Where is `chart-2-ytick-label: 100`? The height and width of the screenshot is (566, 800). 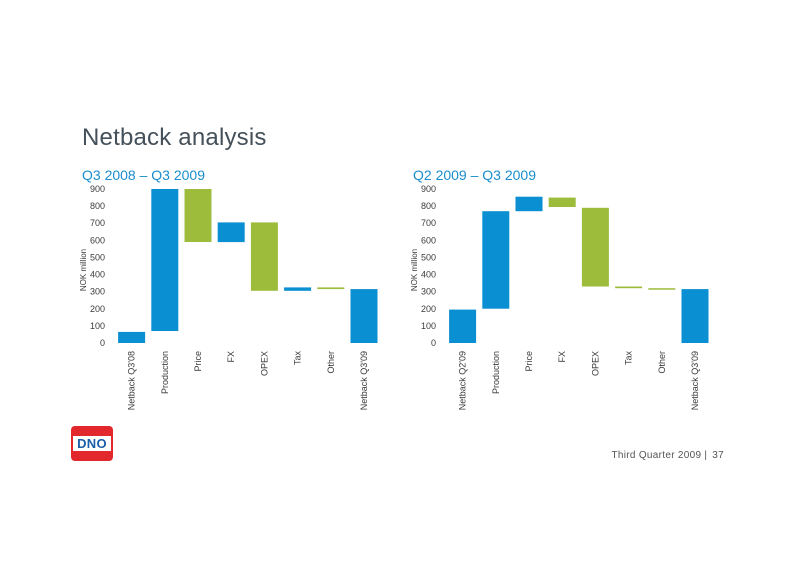 chart-2-ytick-label: 100 is located at coordinates (428, 326).